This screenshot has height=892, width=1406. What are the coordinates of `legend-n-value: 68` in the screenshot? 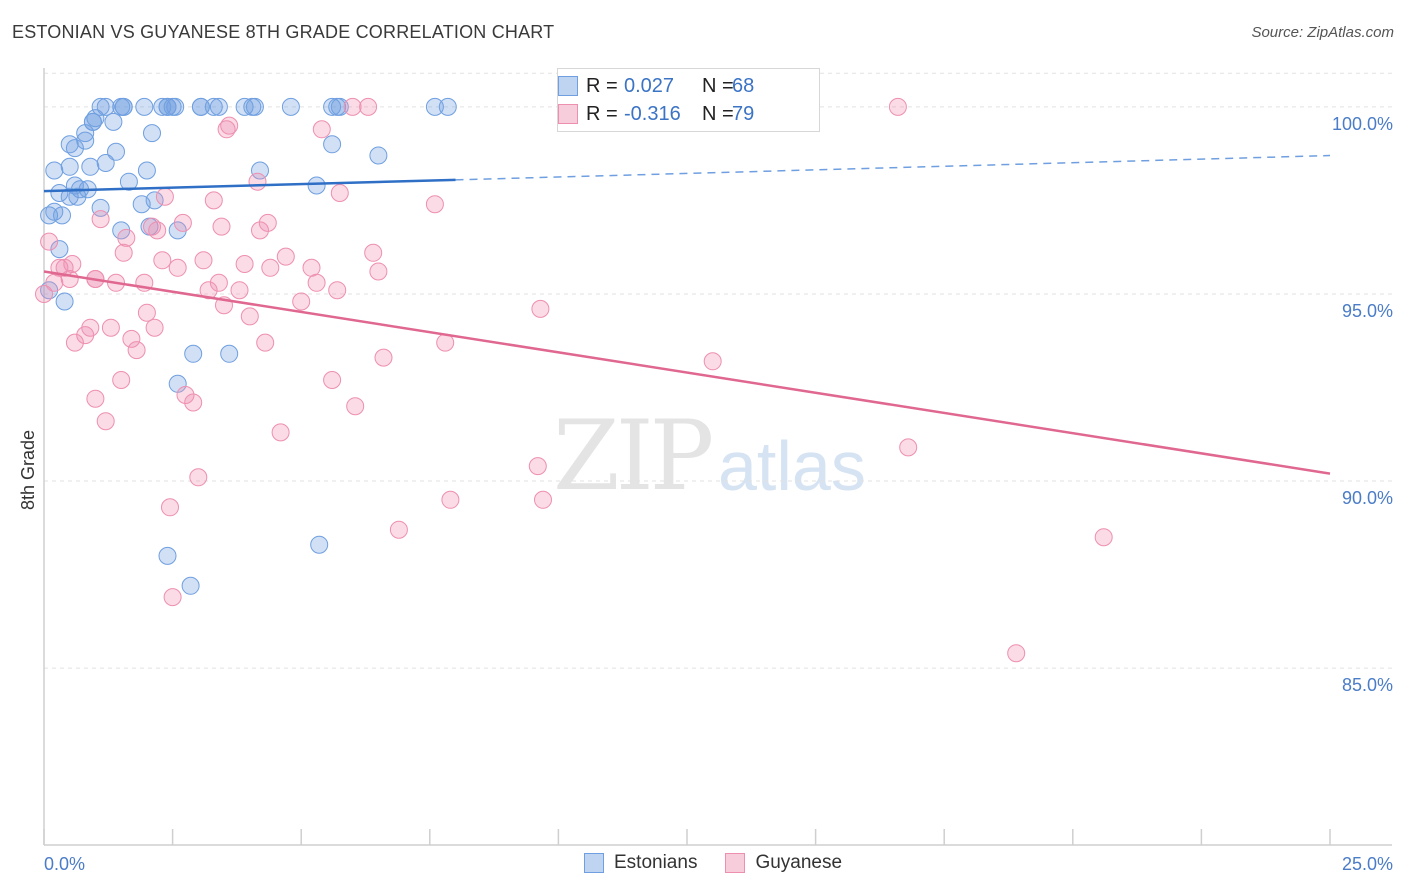 It's located at (743, 85).